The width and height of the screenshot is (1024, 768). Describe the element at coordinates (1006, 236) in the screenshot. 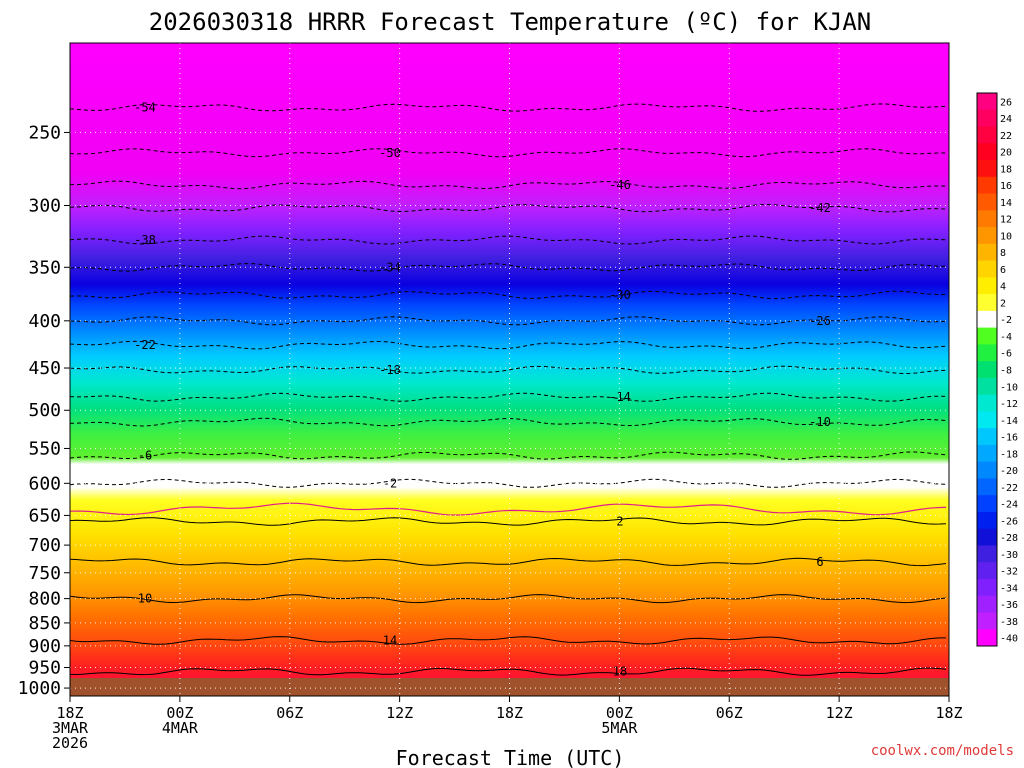

I see `colorbar-label: 10` at that location.